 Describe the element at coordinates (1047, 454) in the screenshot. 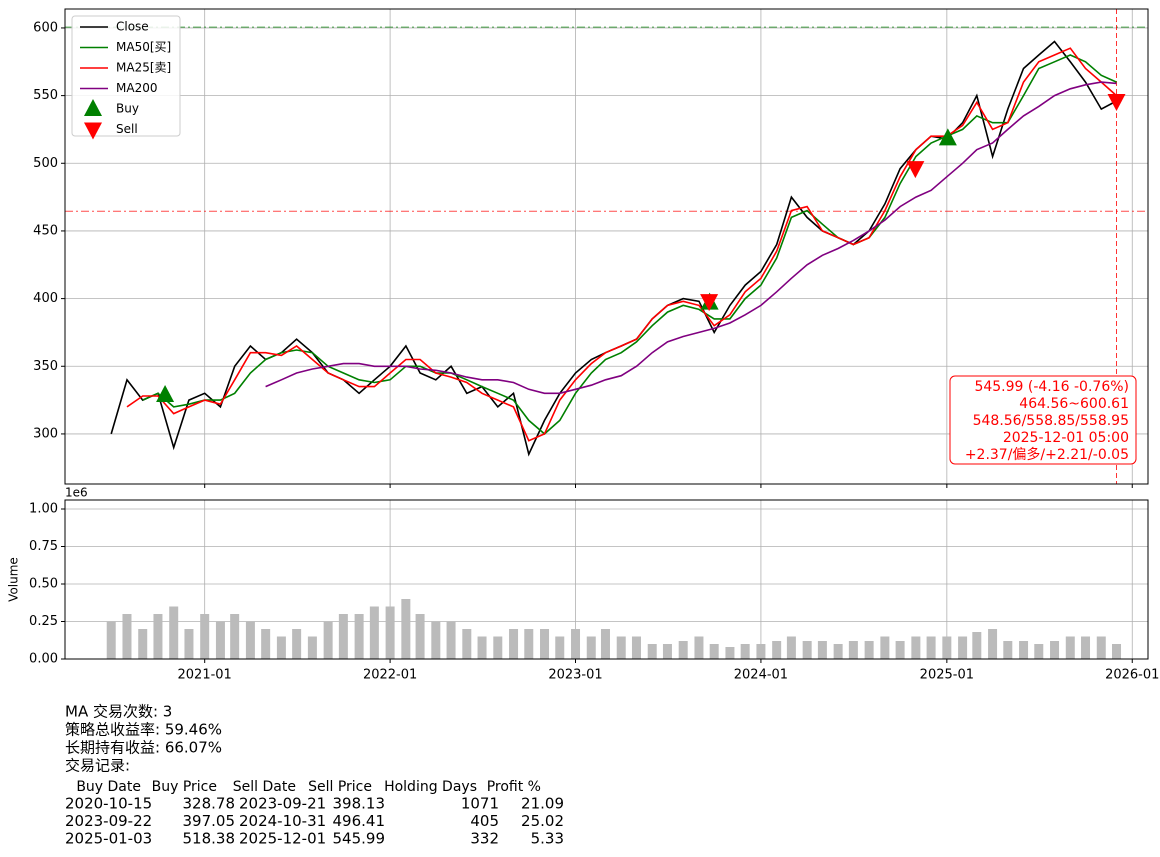

I see `annotation-text: +2.37/偏多/+2.21/-0.05` at that location.